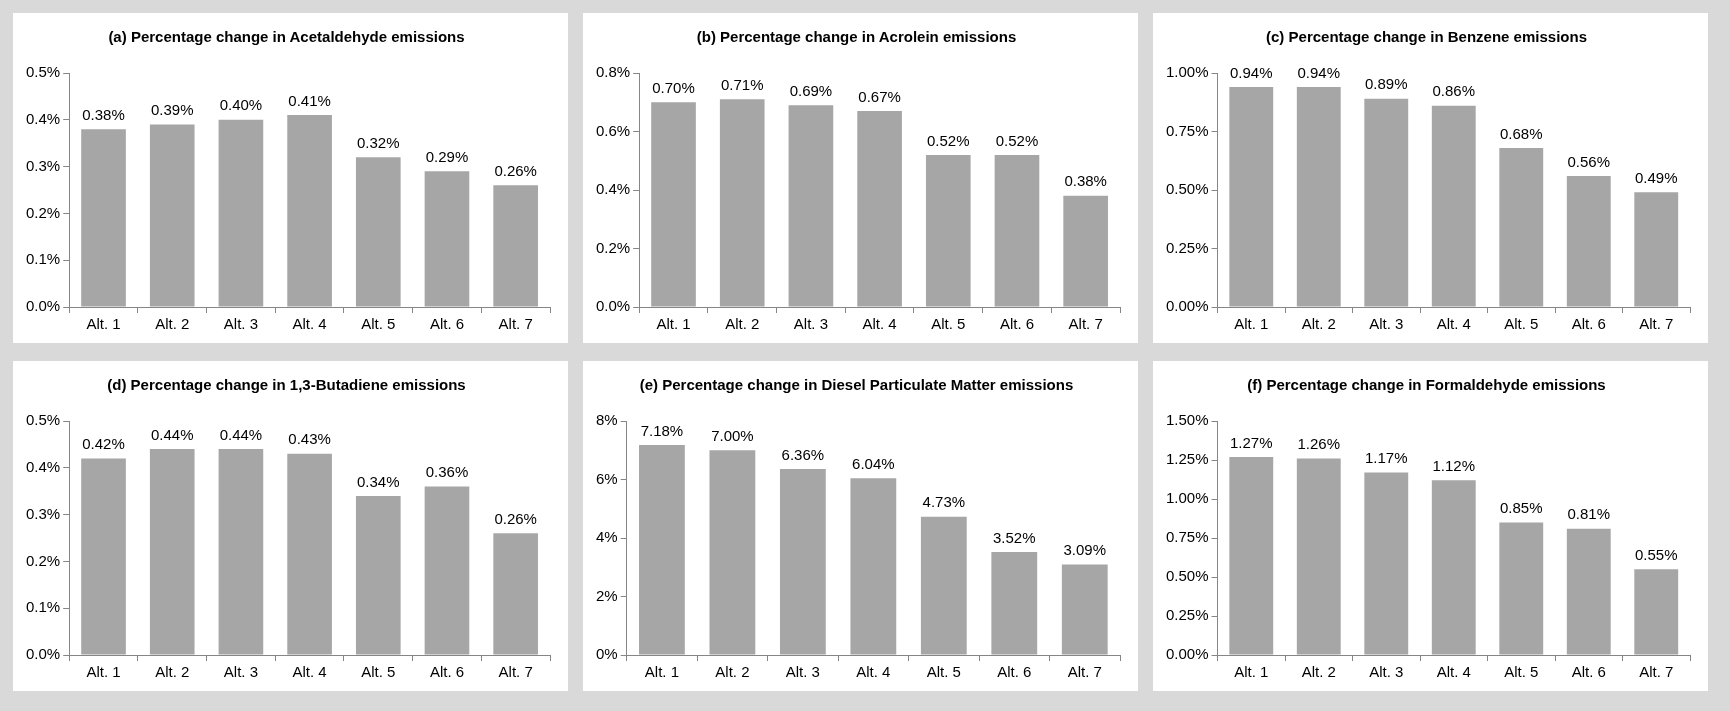 This screenshot has height=711, width=1730. What do you see at coordinates (1656, 177) in the screenshot?
I see `data-label: 0.49%` at bounding box center [1656, 177].